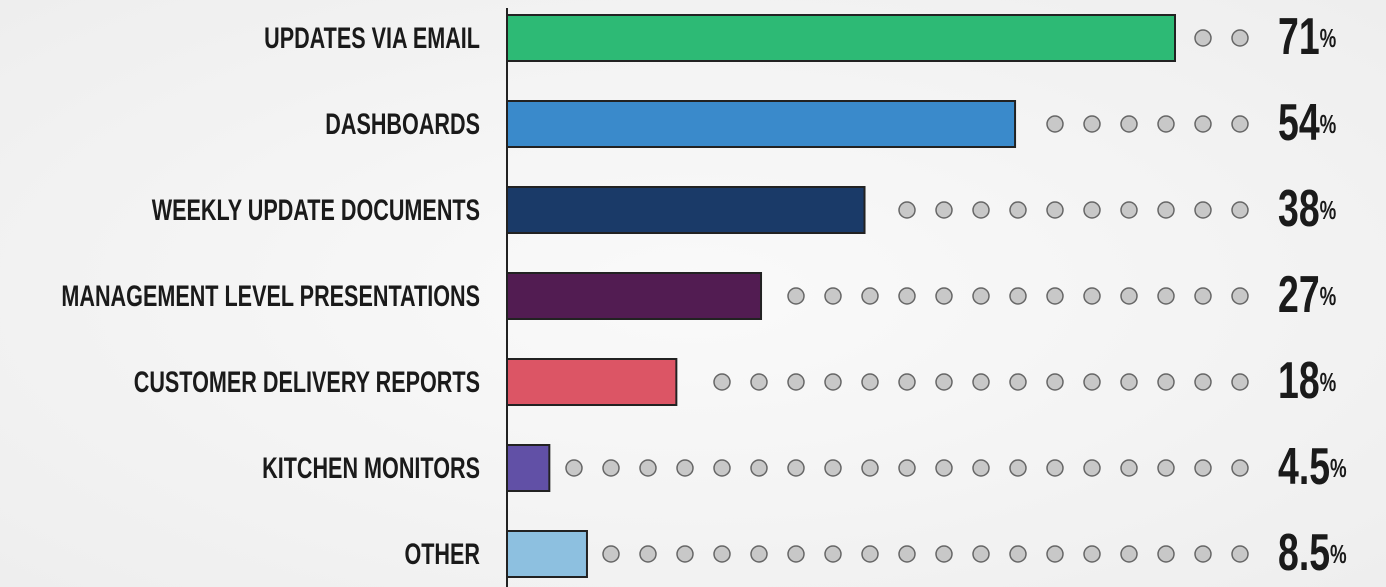  I want to click on value-number: 8.5, so click(1304, 552).